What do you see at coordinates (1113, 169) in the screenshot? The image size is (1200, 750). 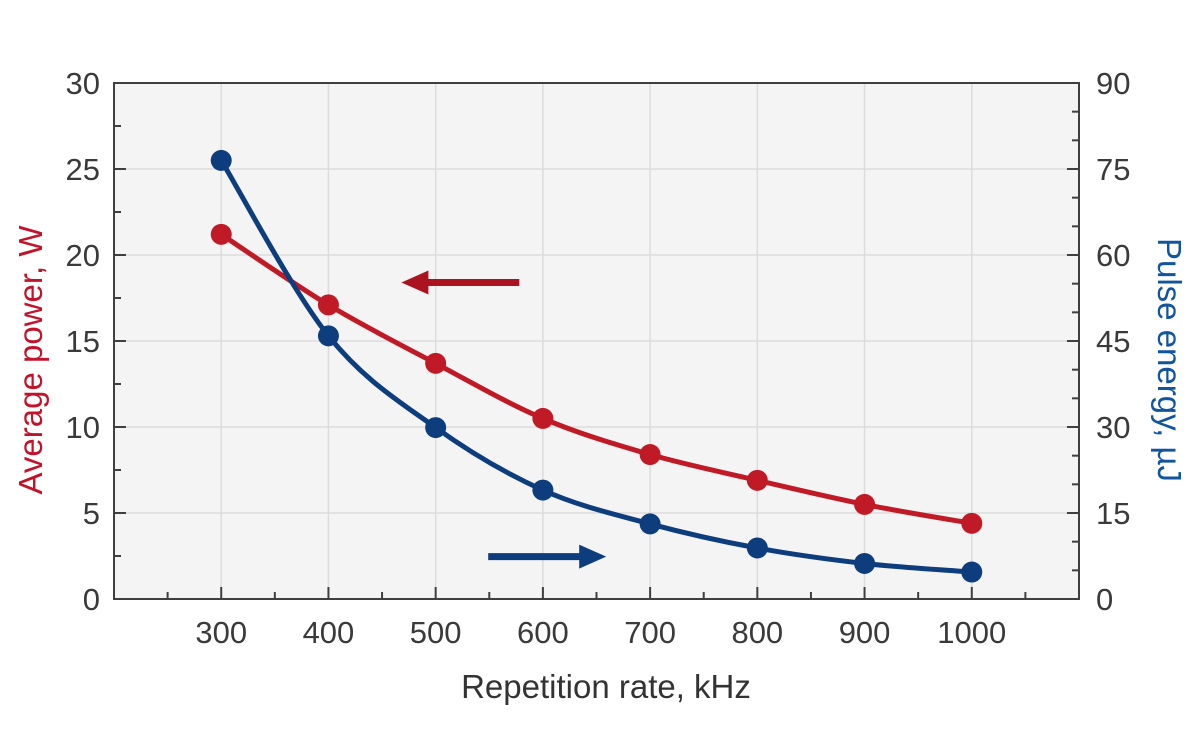 I see `right-y-tick-label: 75` at bounding box center [1113, 169].